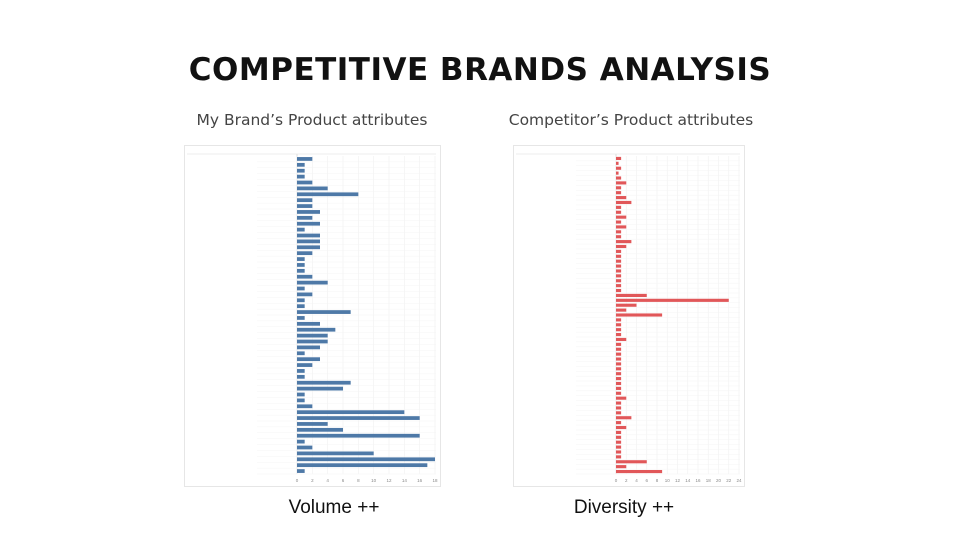 This screenshot has width=960, height=540. What do you see at coordinates (698, 480) in the screenshot?
I see `x-tick-label: 16` at bounding box center [698, 480].